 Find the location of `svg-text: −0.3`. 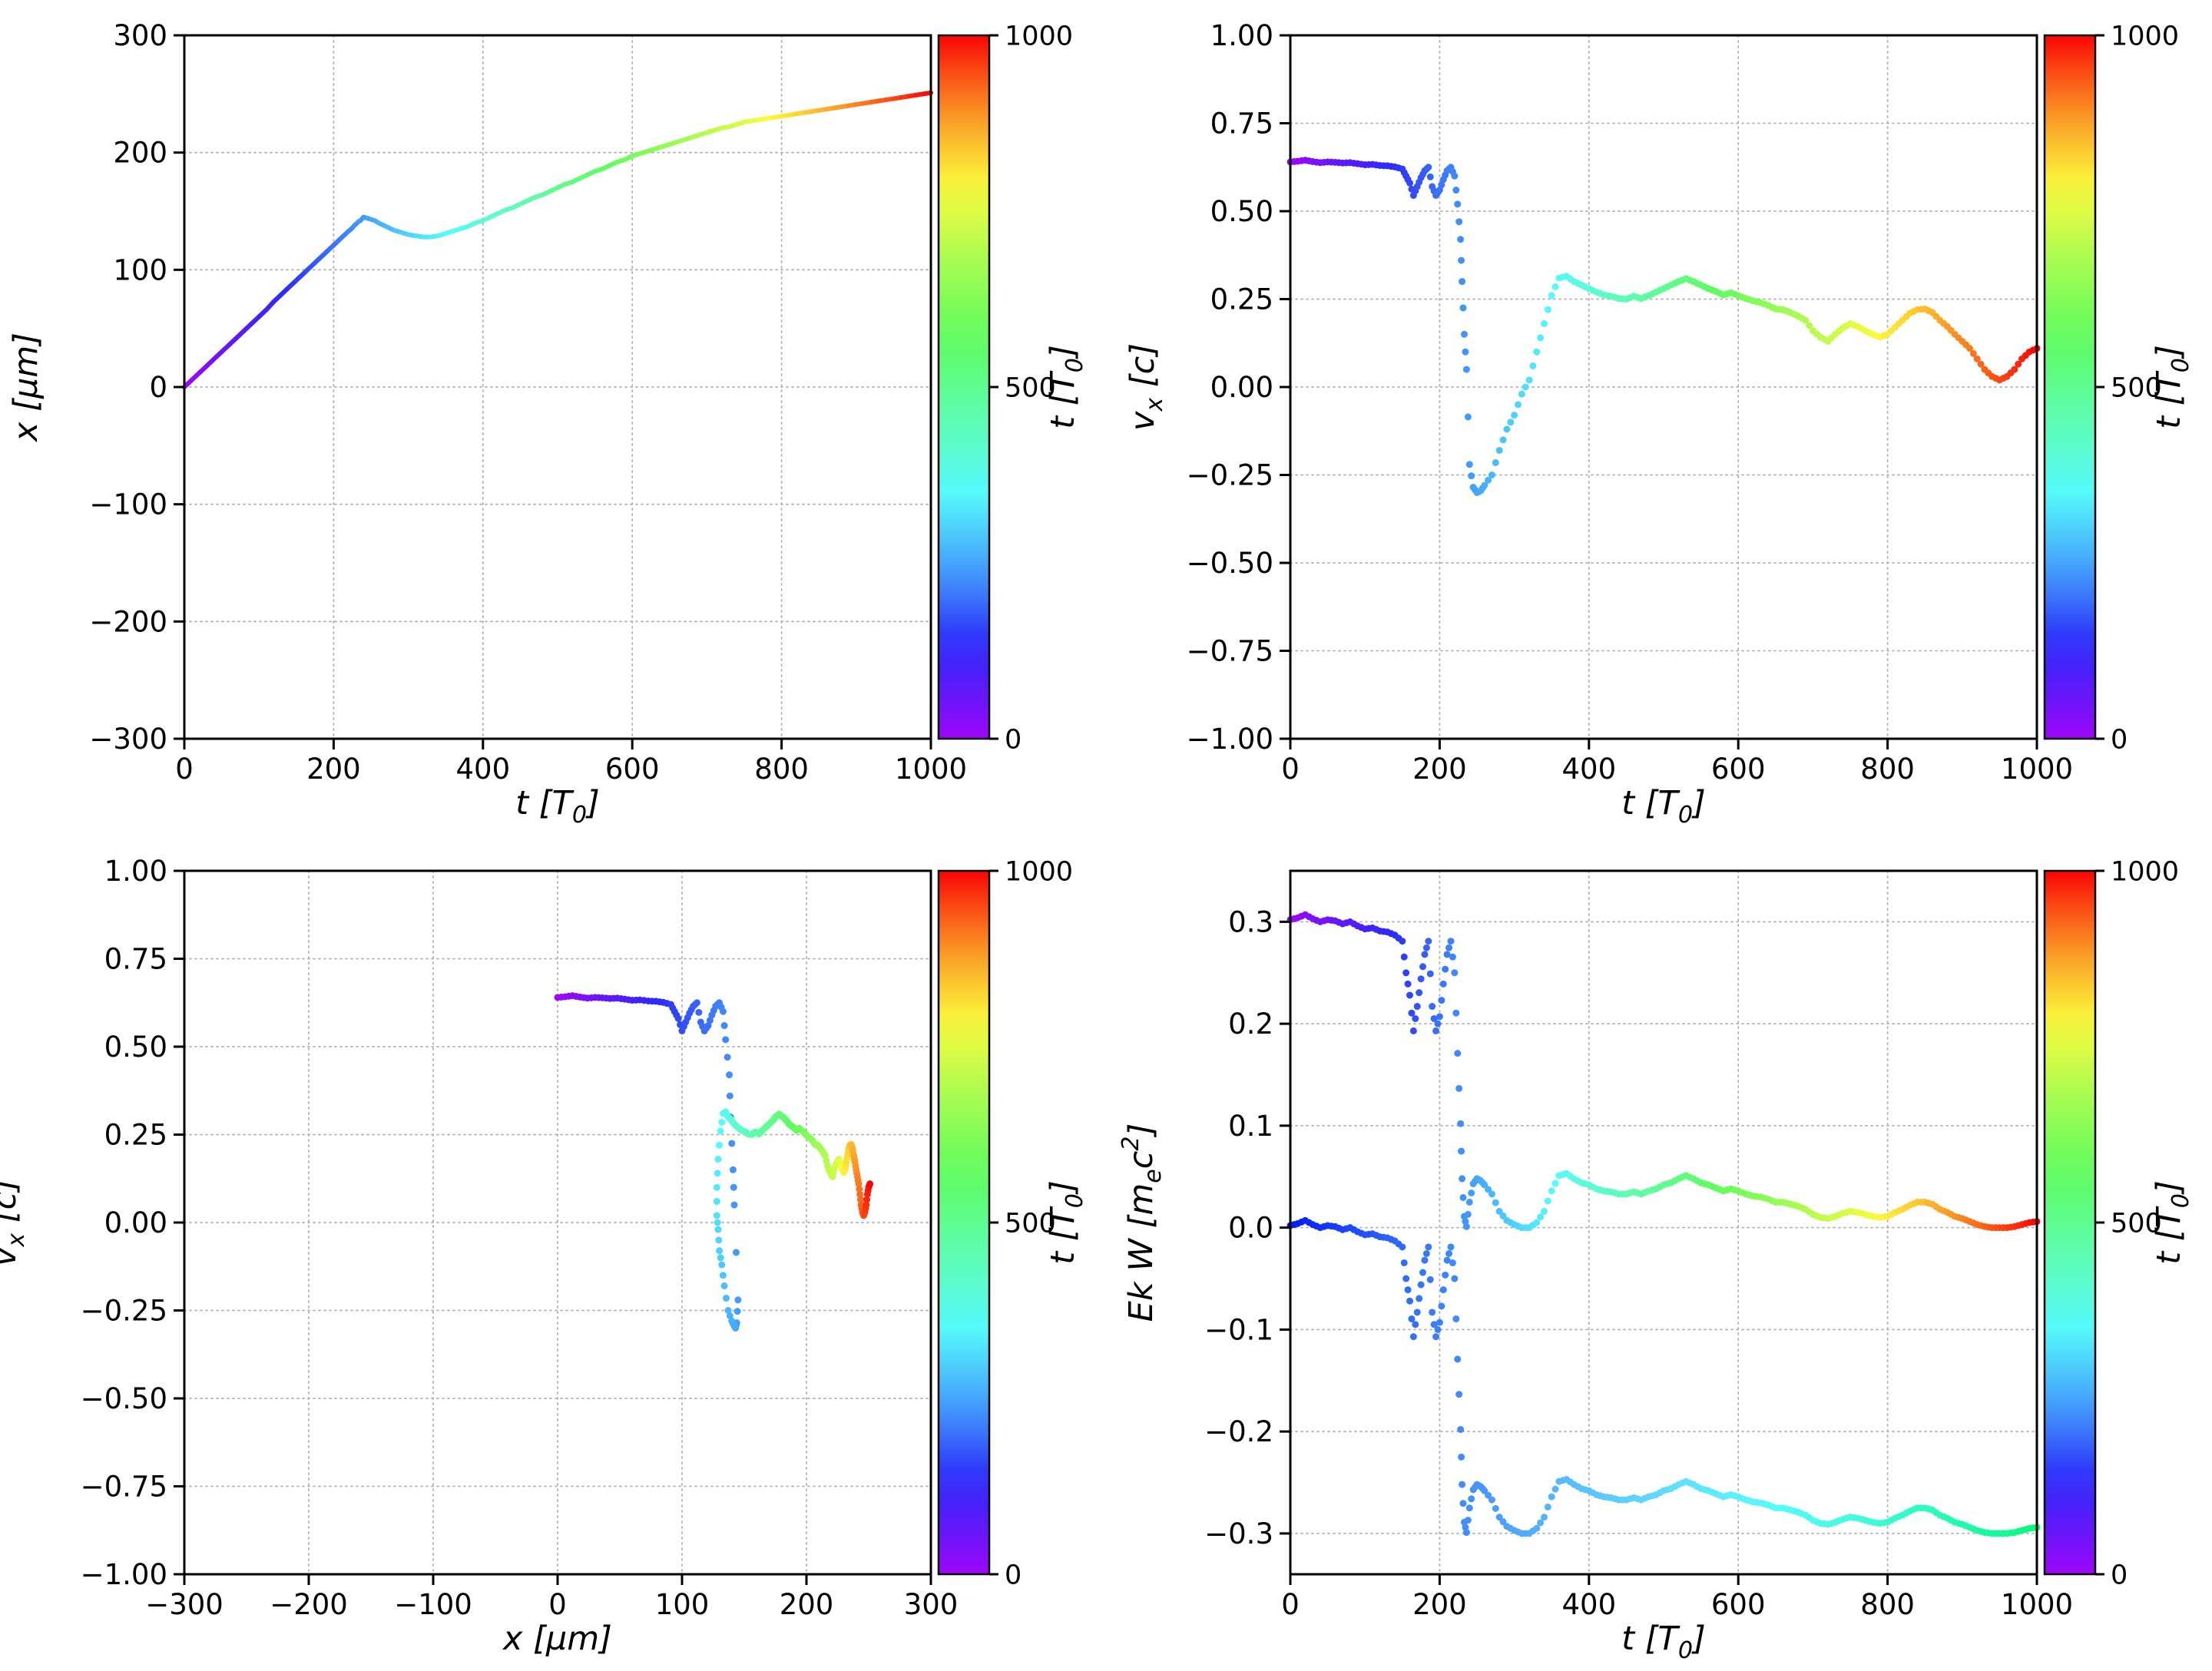

svg-text: −0.3 is located at coordinates (1238, 1533).